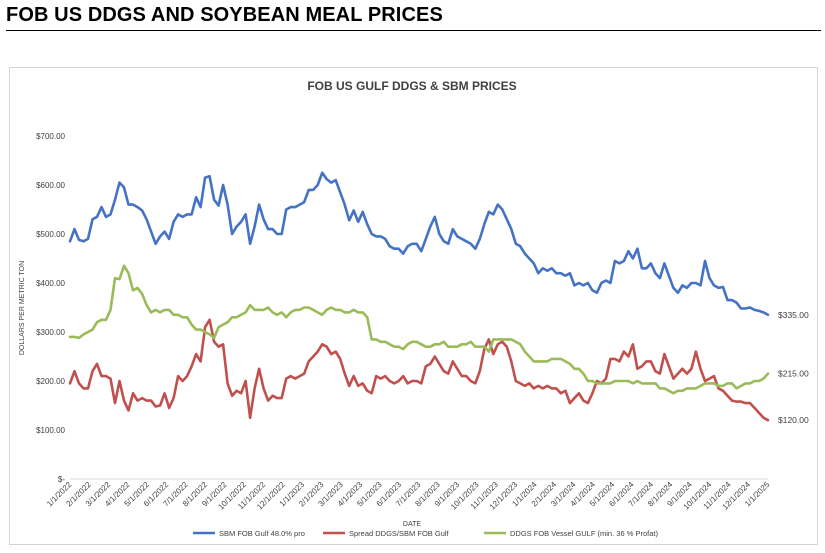 This screenshot has height=553, width=825. What do you see at coordinates (411, 86) in the screenshot?
I see `chart-title: FOB US GULF DDGS & SBM PRICES` at bounding box center [411, 86].